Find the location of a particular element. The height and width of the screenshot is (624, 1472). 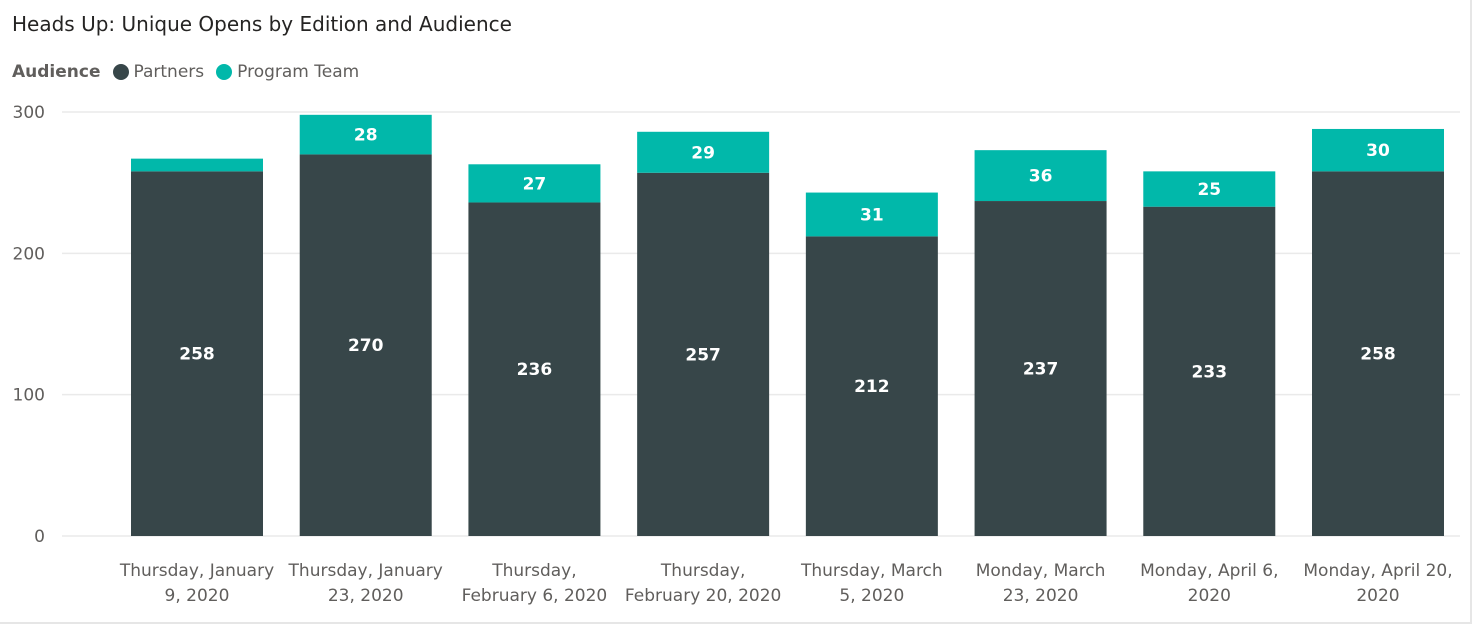

legend-item-partners: Partners is located at coordinates (158, 72).